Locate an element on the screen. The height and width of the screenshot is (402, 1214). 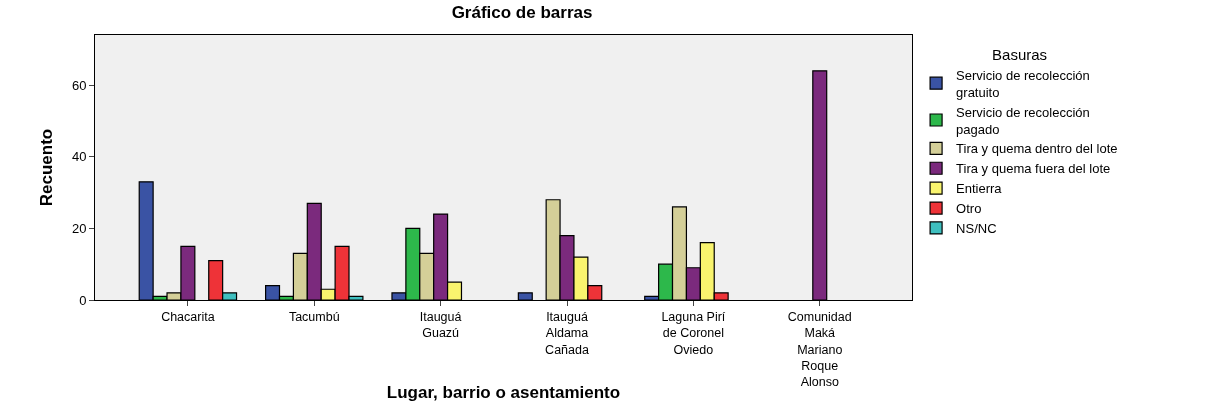
legend-label: Tira y quema fuera del lote is located at coordinates (1033, 169).